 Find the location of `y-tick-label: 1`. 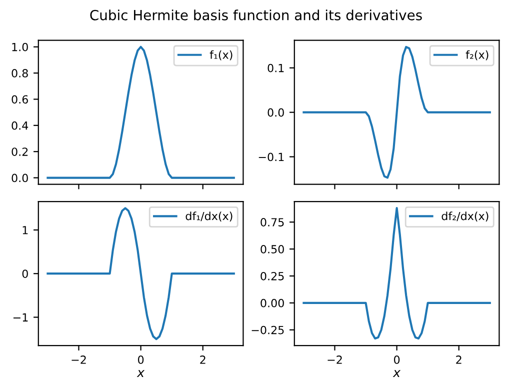

y-tick-label: 1 is located at coordinates (25, 230).